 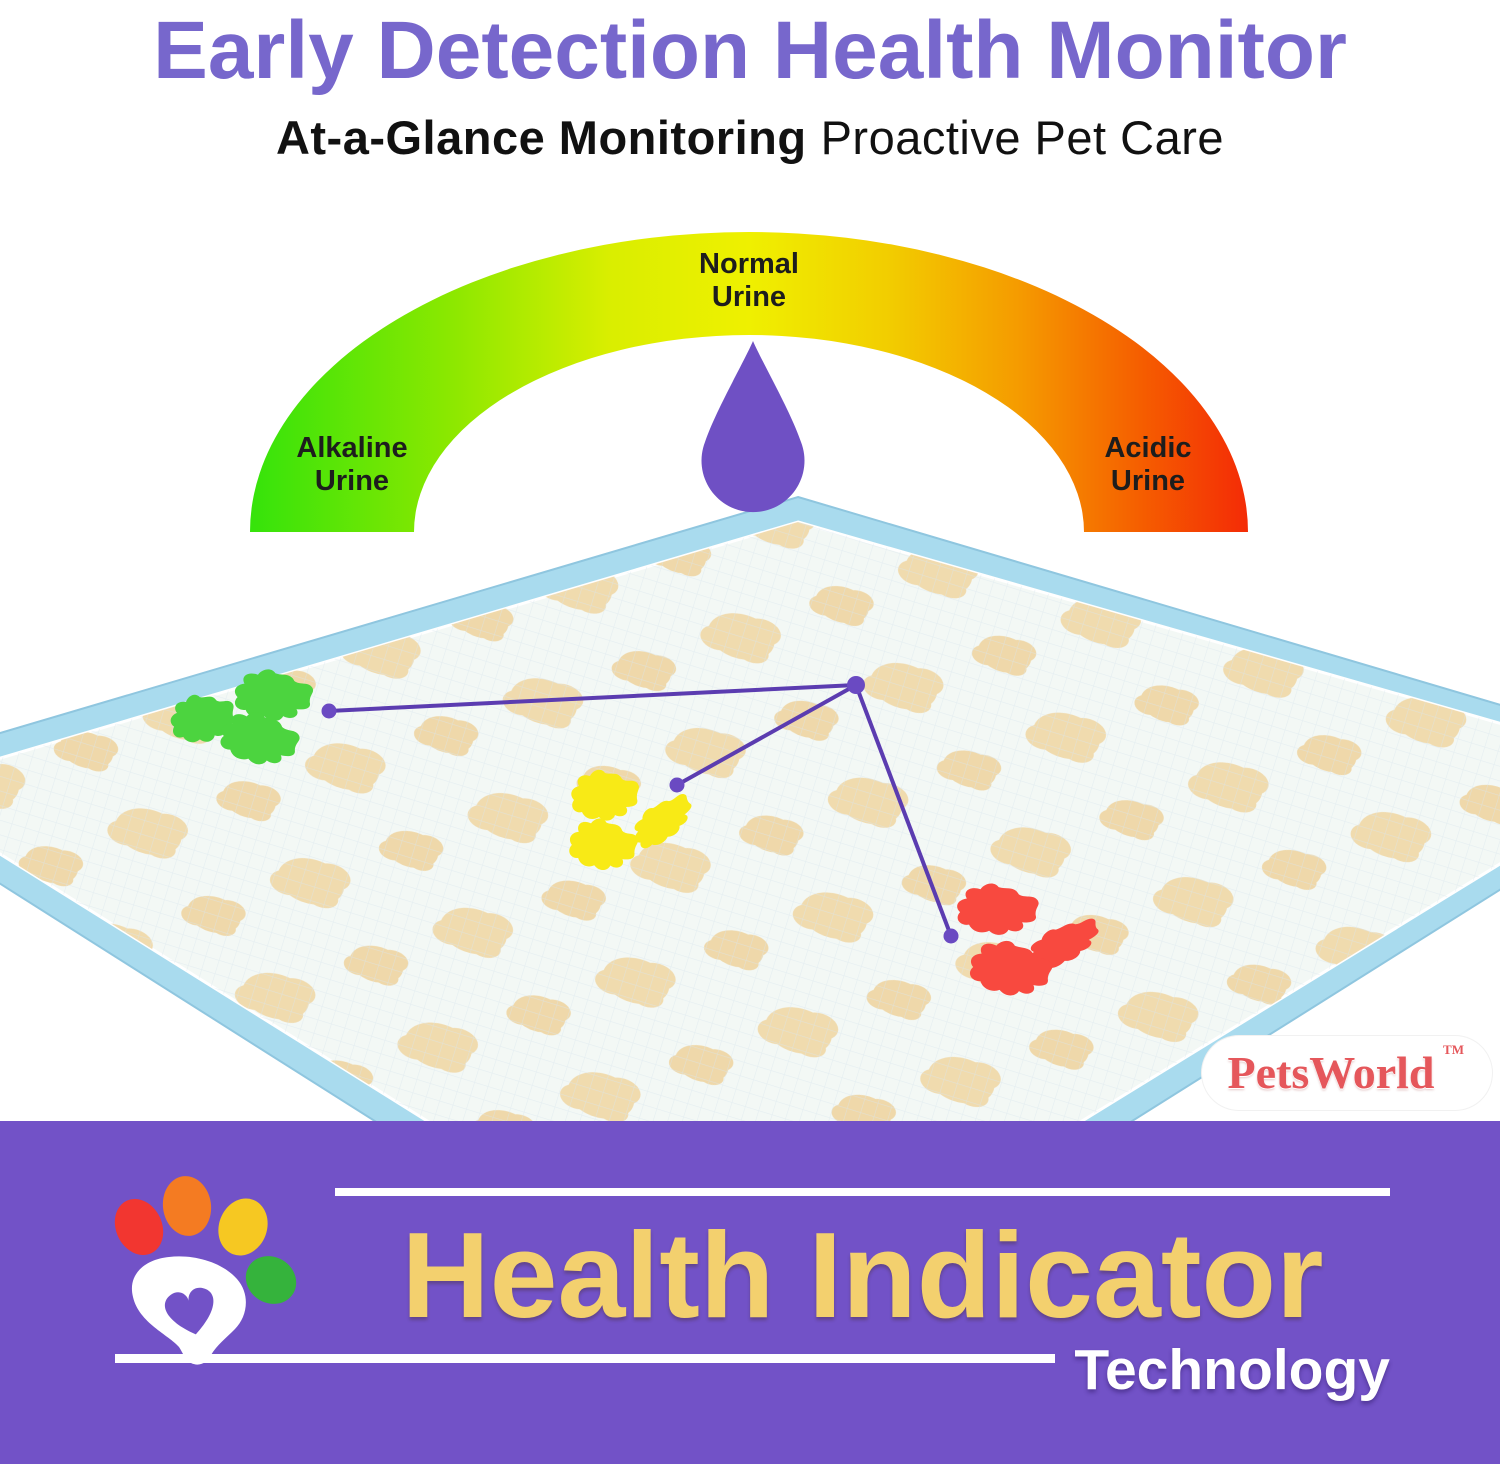 What do you see at coordinates (1453, 1049) in the screenshot?
I see `trademark-symbol: TM` at bounding box center [1453, 1049].